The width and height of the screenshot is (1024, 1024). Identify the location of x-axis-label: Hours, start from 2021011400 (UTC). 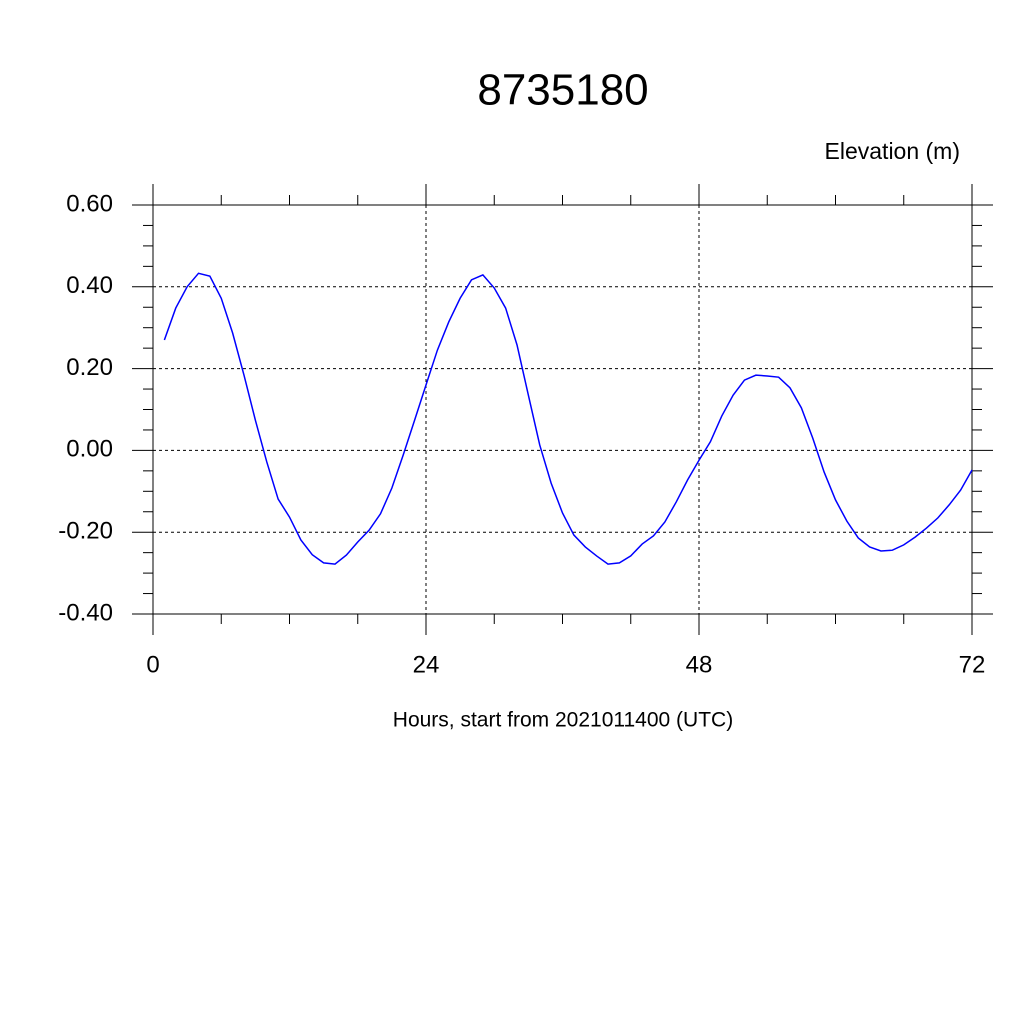
(563, 720).